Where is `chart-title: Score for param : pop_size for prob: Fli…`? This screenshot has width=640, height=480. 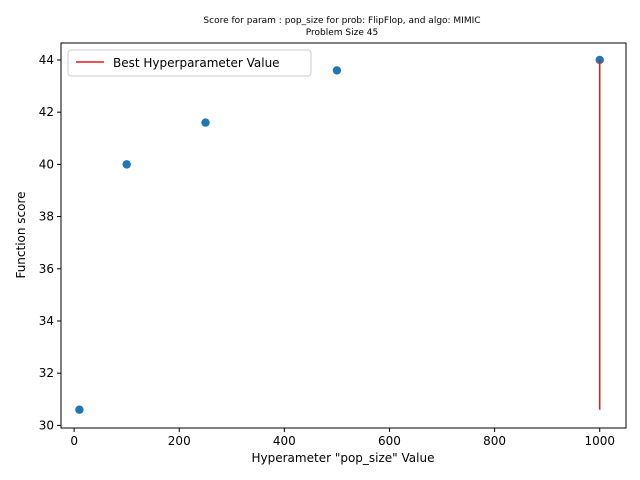
chart-title: Score for param : pop_size for prob: Fli… is located at coordinates (341, 21).